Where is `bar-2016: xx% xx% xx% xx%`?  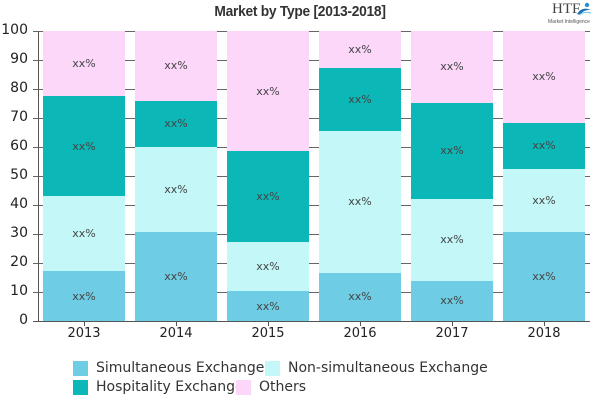
bar-2016: xx% xx% xx% xx% is located at coordinates (360, 176).